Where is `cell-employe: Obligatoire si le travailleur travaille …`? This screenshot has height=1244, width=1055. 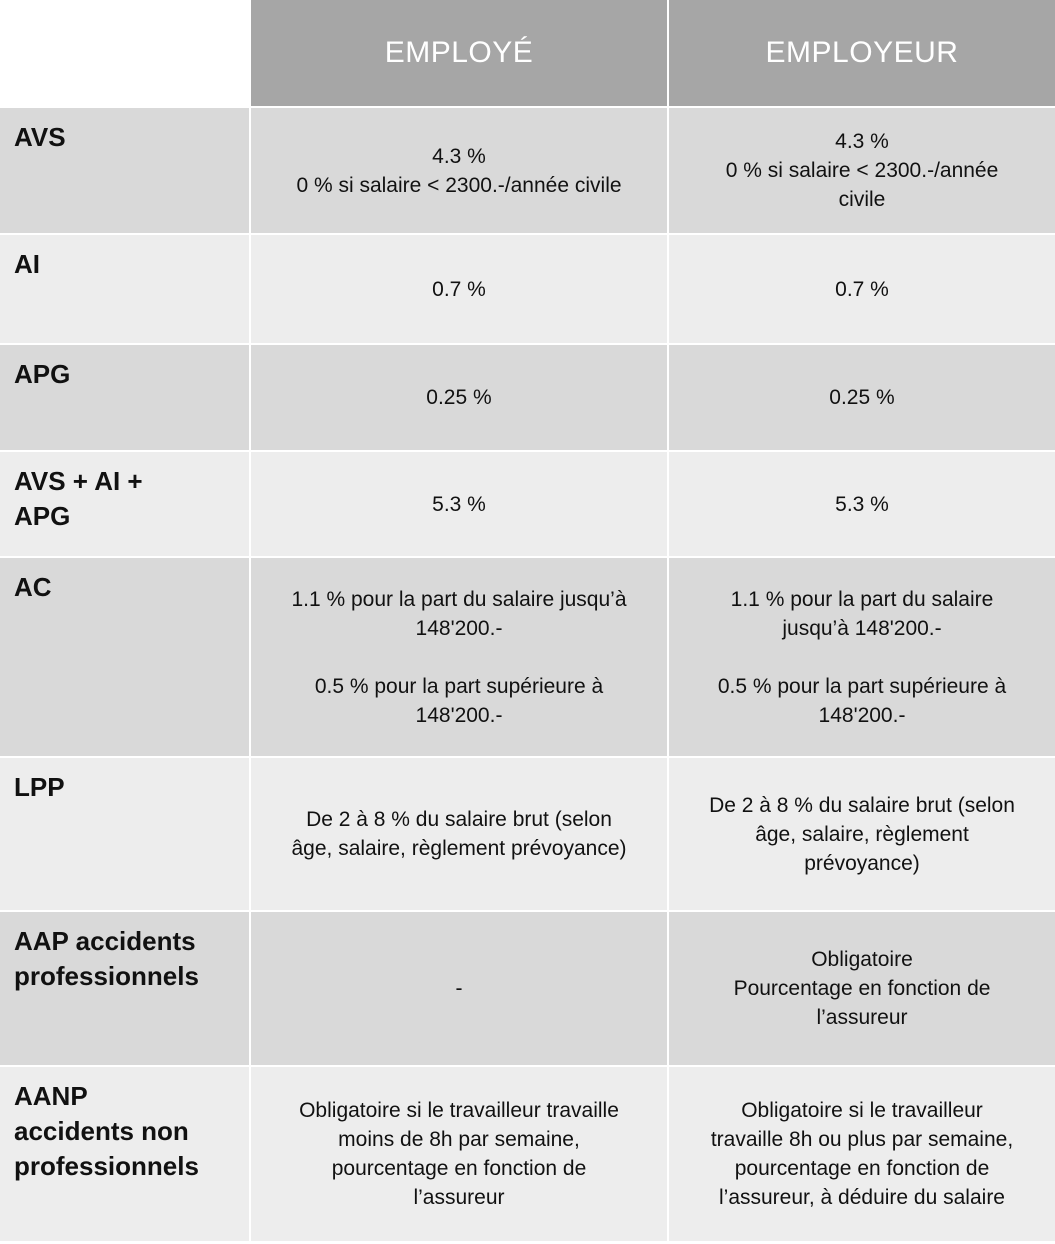
cell-employe: Obligatoire si le travailleur travaille … is located at coordinates (458, 1153).